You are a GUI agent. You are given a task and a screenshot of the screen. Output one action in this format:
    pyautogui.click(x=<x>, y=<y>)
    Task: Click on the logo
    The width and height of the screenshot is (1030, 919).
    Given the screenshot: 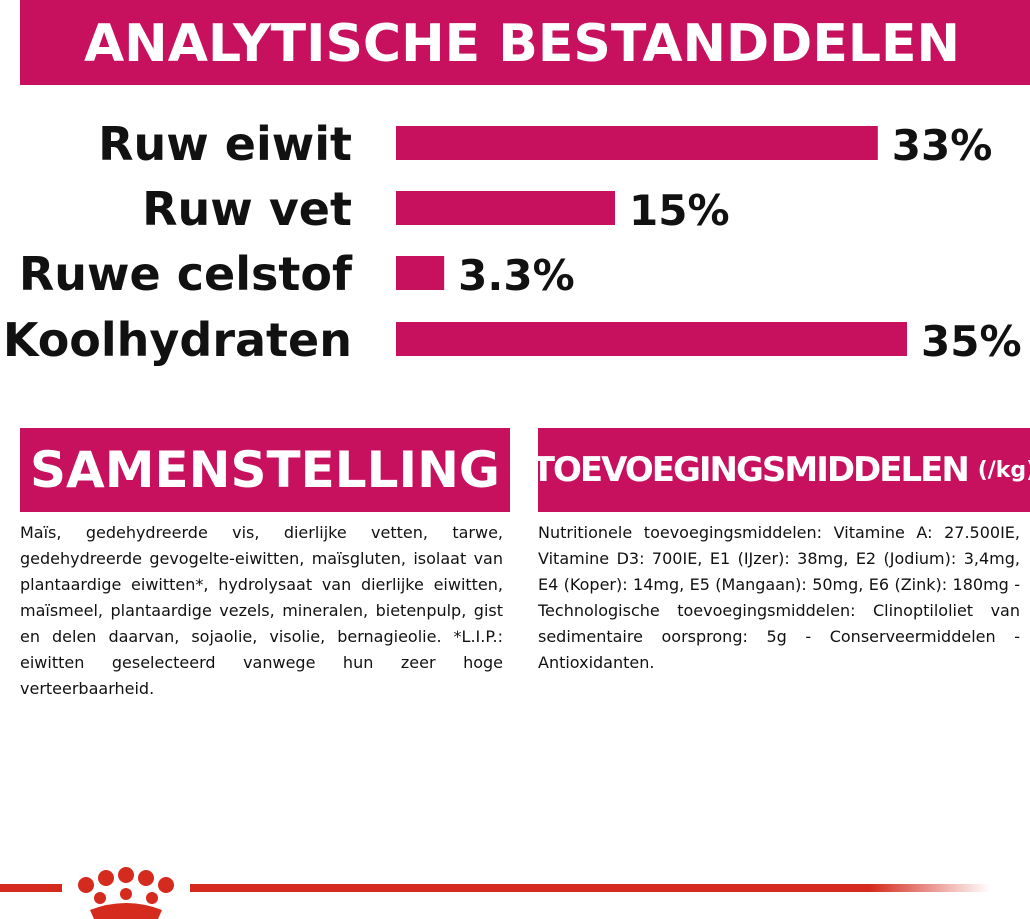 What is the action you would take?
    pyautogui.click(x=126, y=893)
    